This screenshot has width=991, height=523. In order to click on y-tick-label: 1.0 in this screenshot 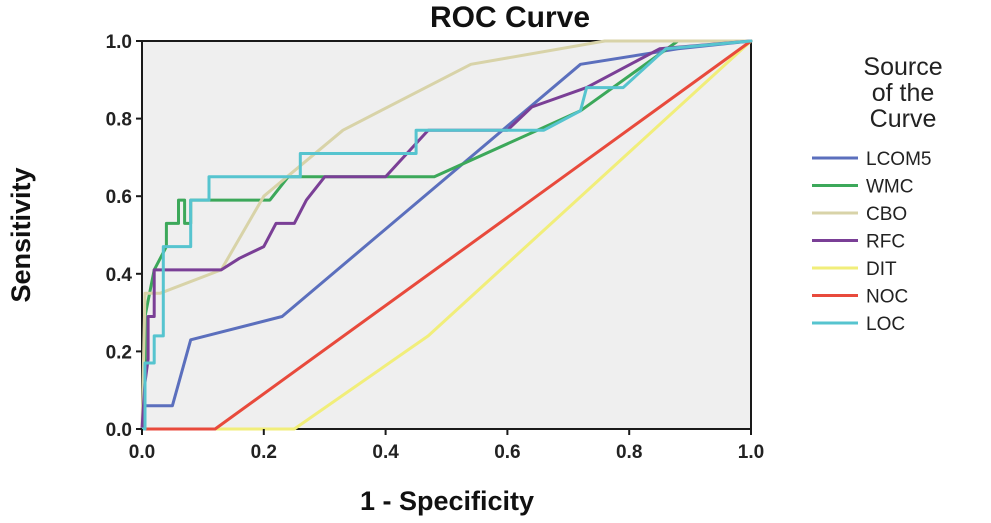, I will do `click(119, 42)`.